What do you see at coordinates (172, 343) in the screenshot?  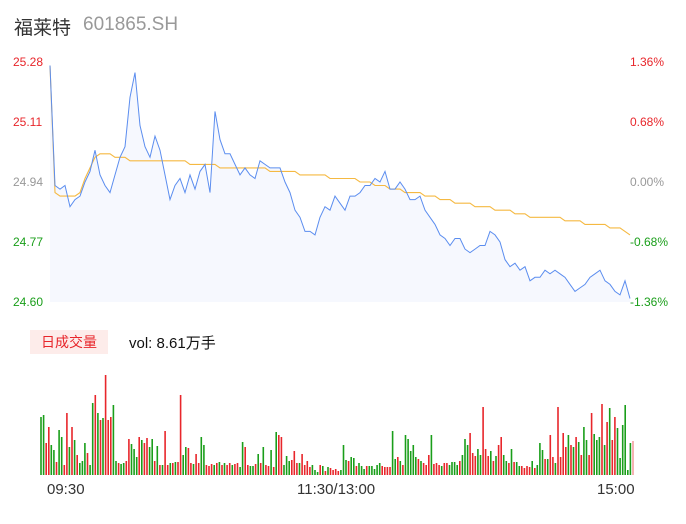 I see `volume-readout: vol: 8.61万手` at bounding box center [172, 343].